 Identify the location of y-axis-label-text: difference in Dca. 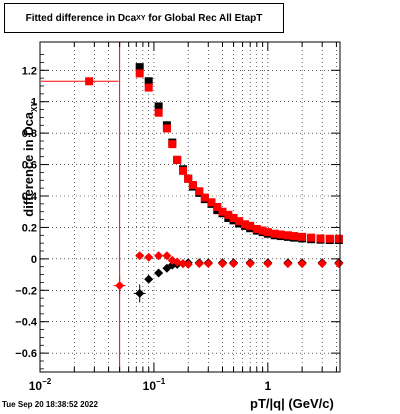
(28, 164).